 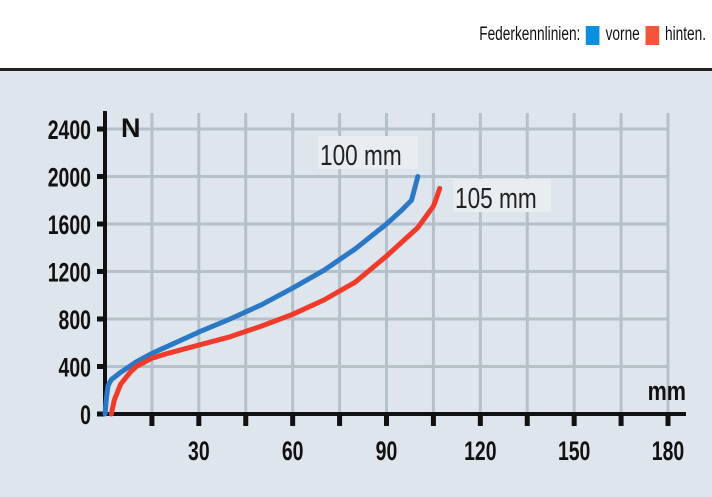 I want to click on legend-label-vorne: vorne, so click(x=622, y=34).